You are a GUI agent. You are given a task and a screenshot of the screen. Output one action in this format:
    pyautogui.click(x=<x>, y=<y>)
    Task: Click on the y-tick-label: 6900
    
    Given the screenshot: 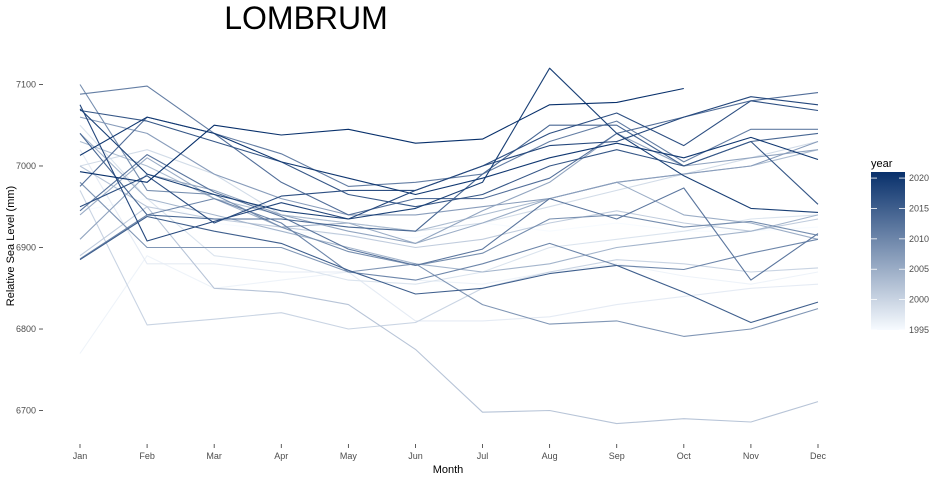 What is the action you would take?
    pyautogui.click(x=26, y=248)
    